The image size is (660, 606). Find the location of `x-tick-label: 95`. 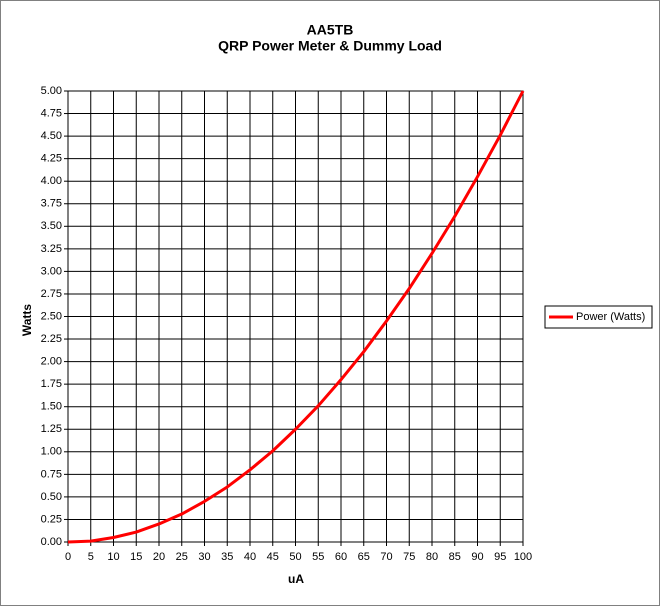

x-tick-label: 95 is located at coordinates (500, 557).